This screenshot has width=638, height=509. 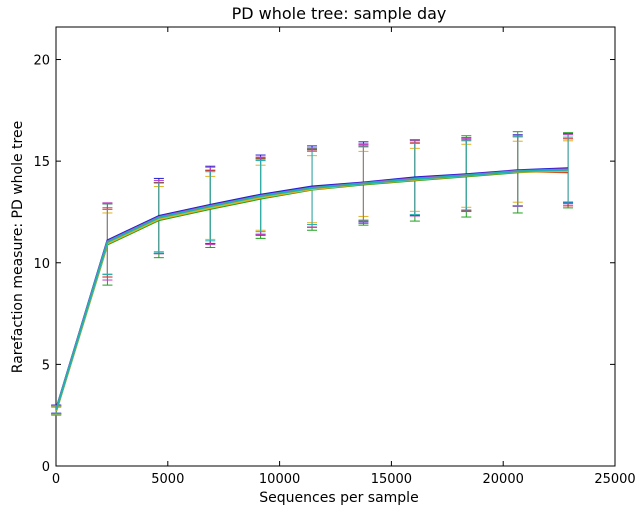 What do you see at coordinates (46, 365) in the screenshot?
I see `y-tick-label: 5` at bounding box center [46, 365].